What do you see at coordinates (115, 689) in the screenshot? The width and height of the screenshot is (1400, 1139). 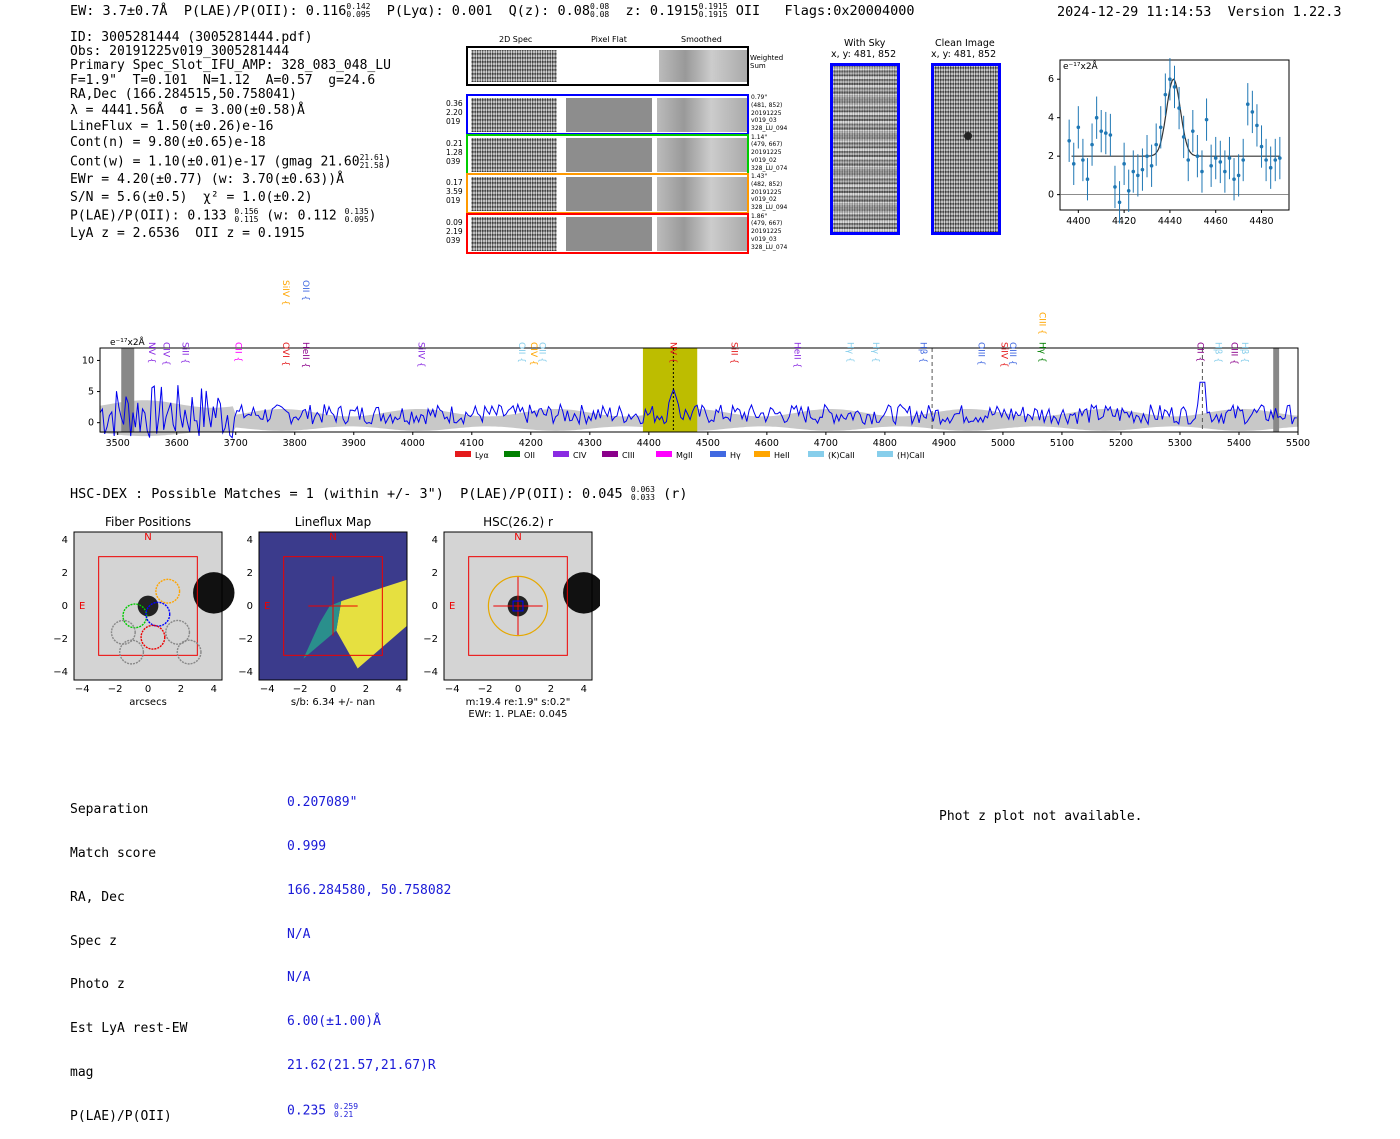 I see `map-xtick-label: −2` at bounding box center [115, 689].